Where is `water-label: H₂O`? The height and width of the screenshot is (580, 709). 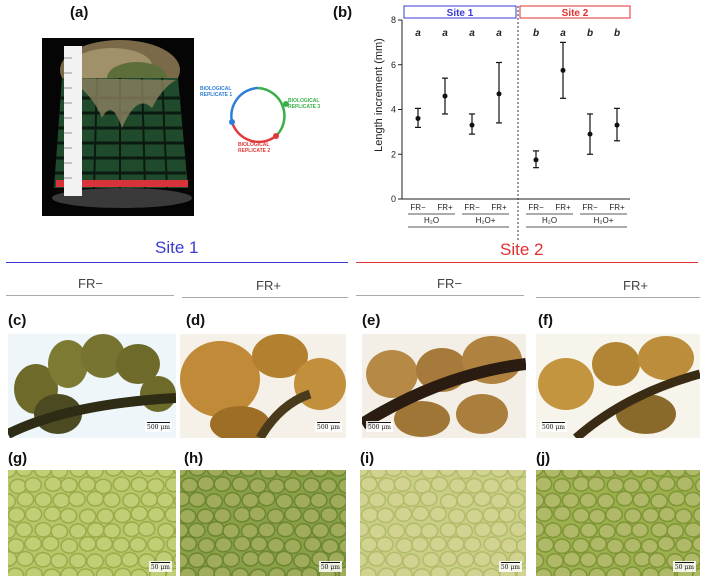 water-label: H₂O is located at coordinates (549, 220).